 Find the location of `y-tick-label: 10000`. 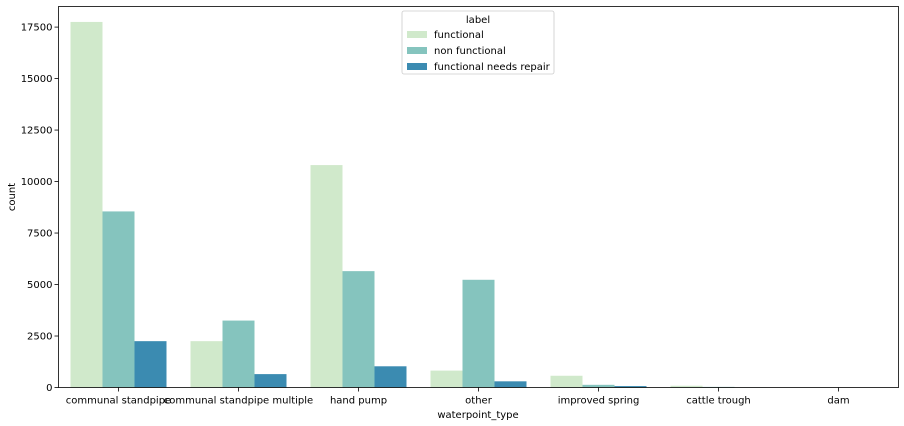

y-tick-label: 10000 is located at coordinates (37, 182).